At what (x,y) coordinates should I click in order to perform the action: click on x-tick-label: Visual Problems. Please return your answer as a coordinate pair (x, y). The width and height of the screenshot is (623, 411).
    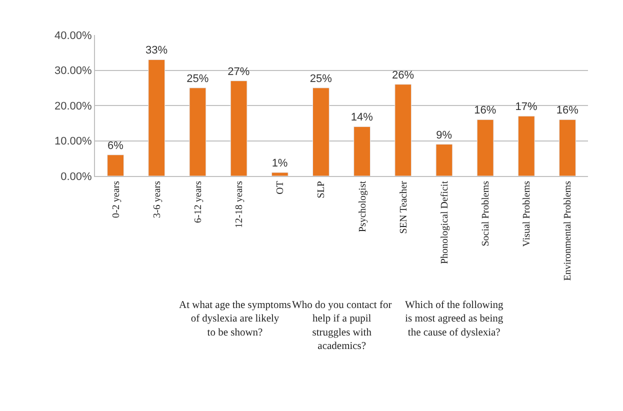
    Looking at the image, I should click on (527, 213).